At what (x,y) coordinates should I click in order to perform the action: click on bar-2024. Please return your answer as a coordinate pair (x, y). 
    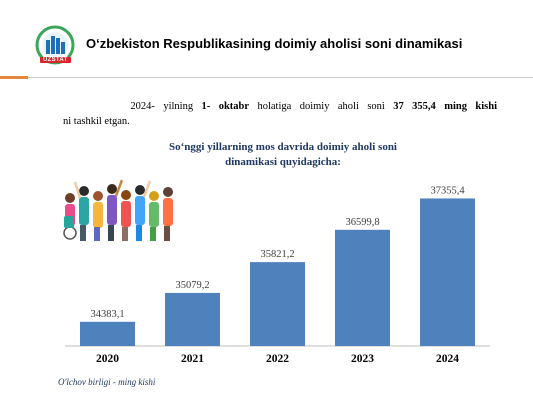
    Looking at the image, I should click on (447, 272).